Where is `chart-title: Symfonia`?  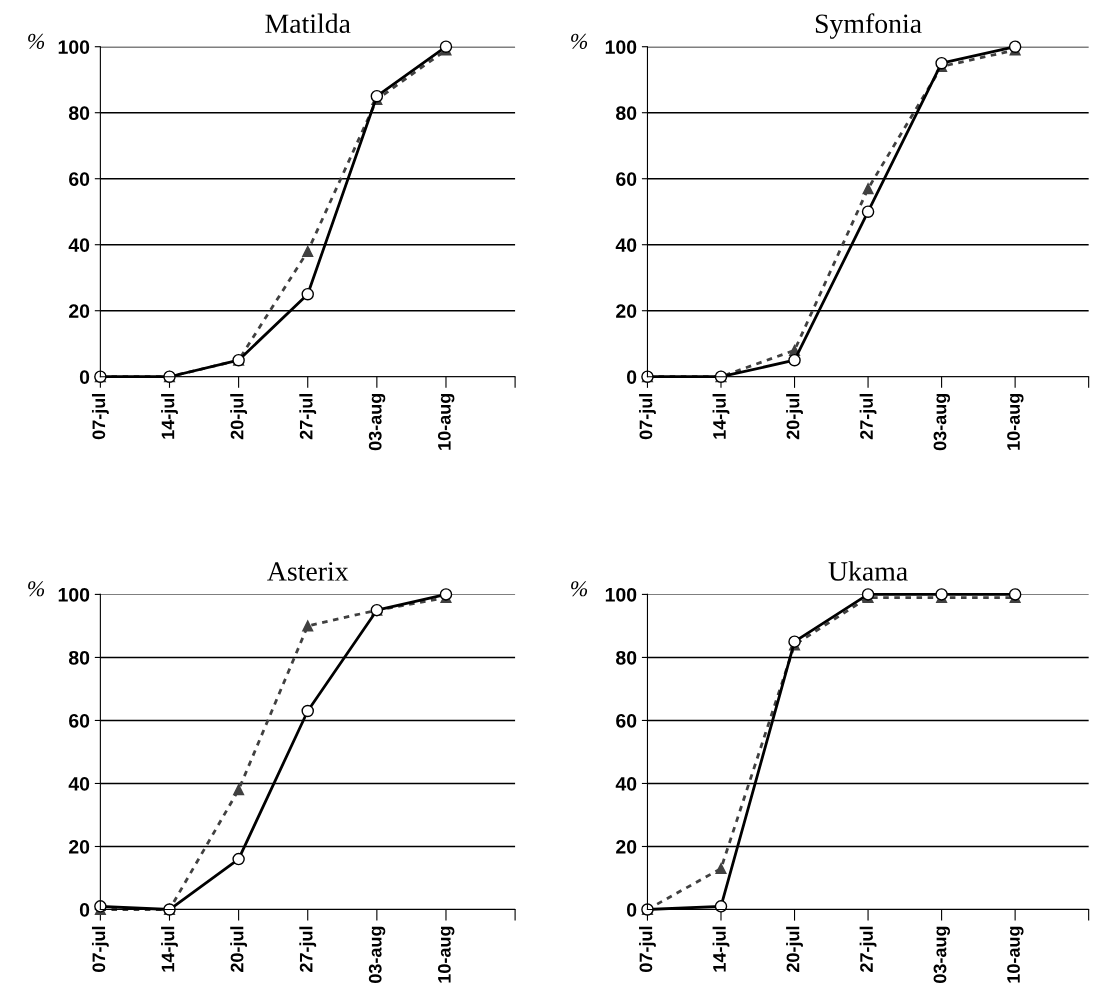
chart-title: Symfonia is located at coordinates (868, 26).